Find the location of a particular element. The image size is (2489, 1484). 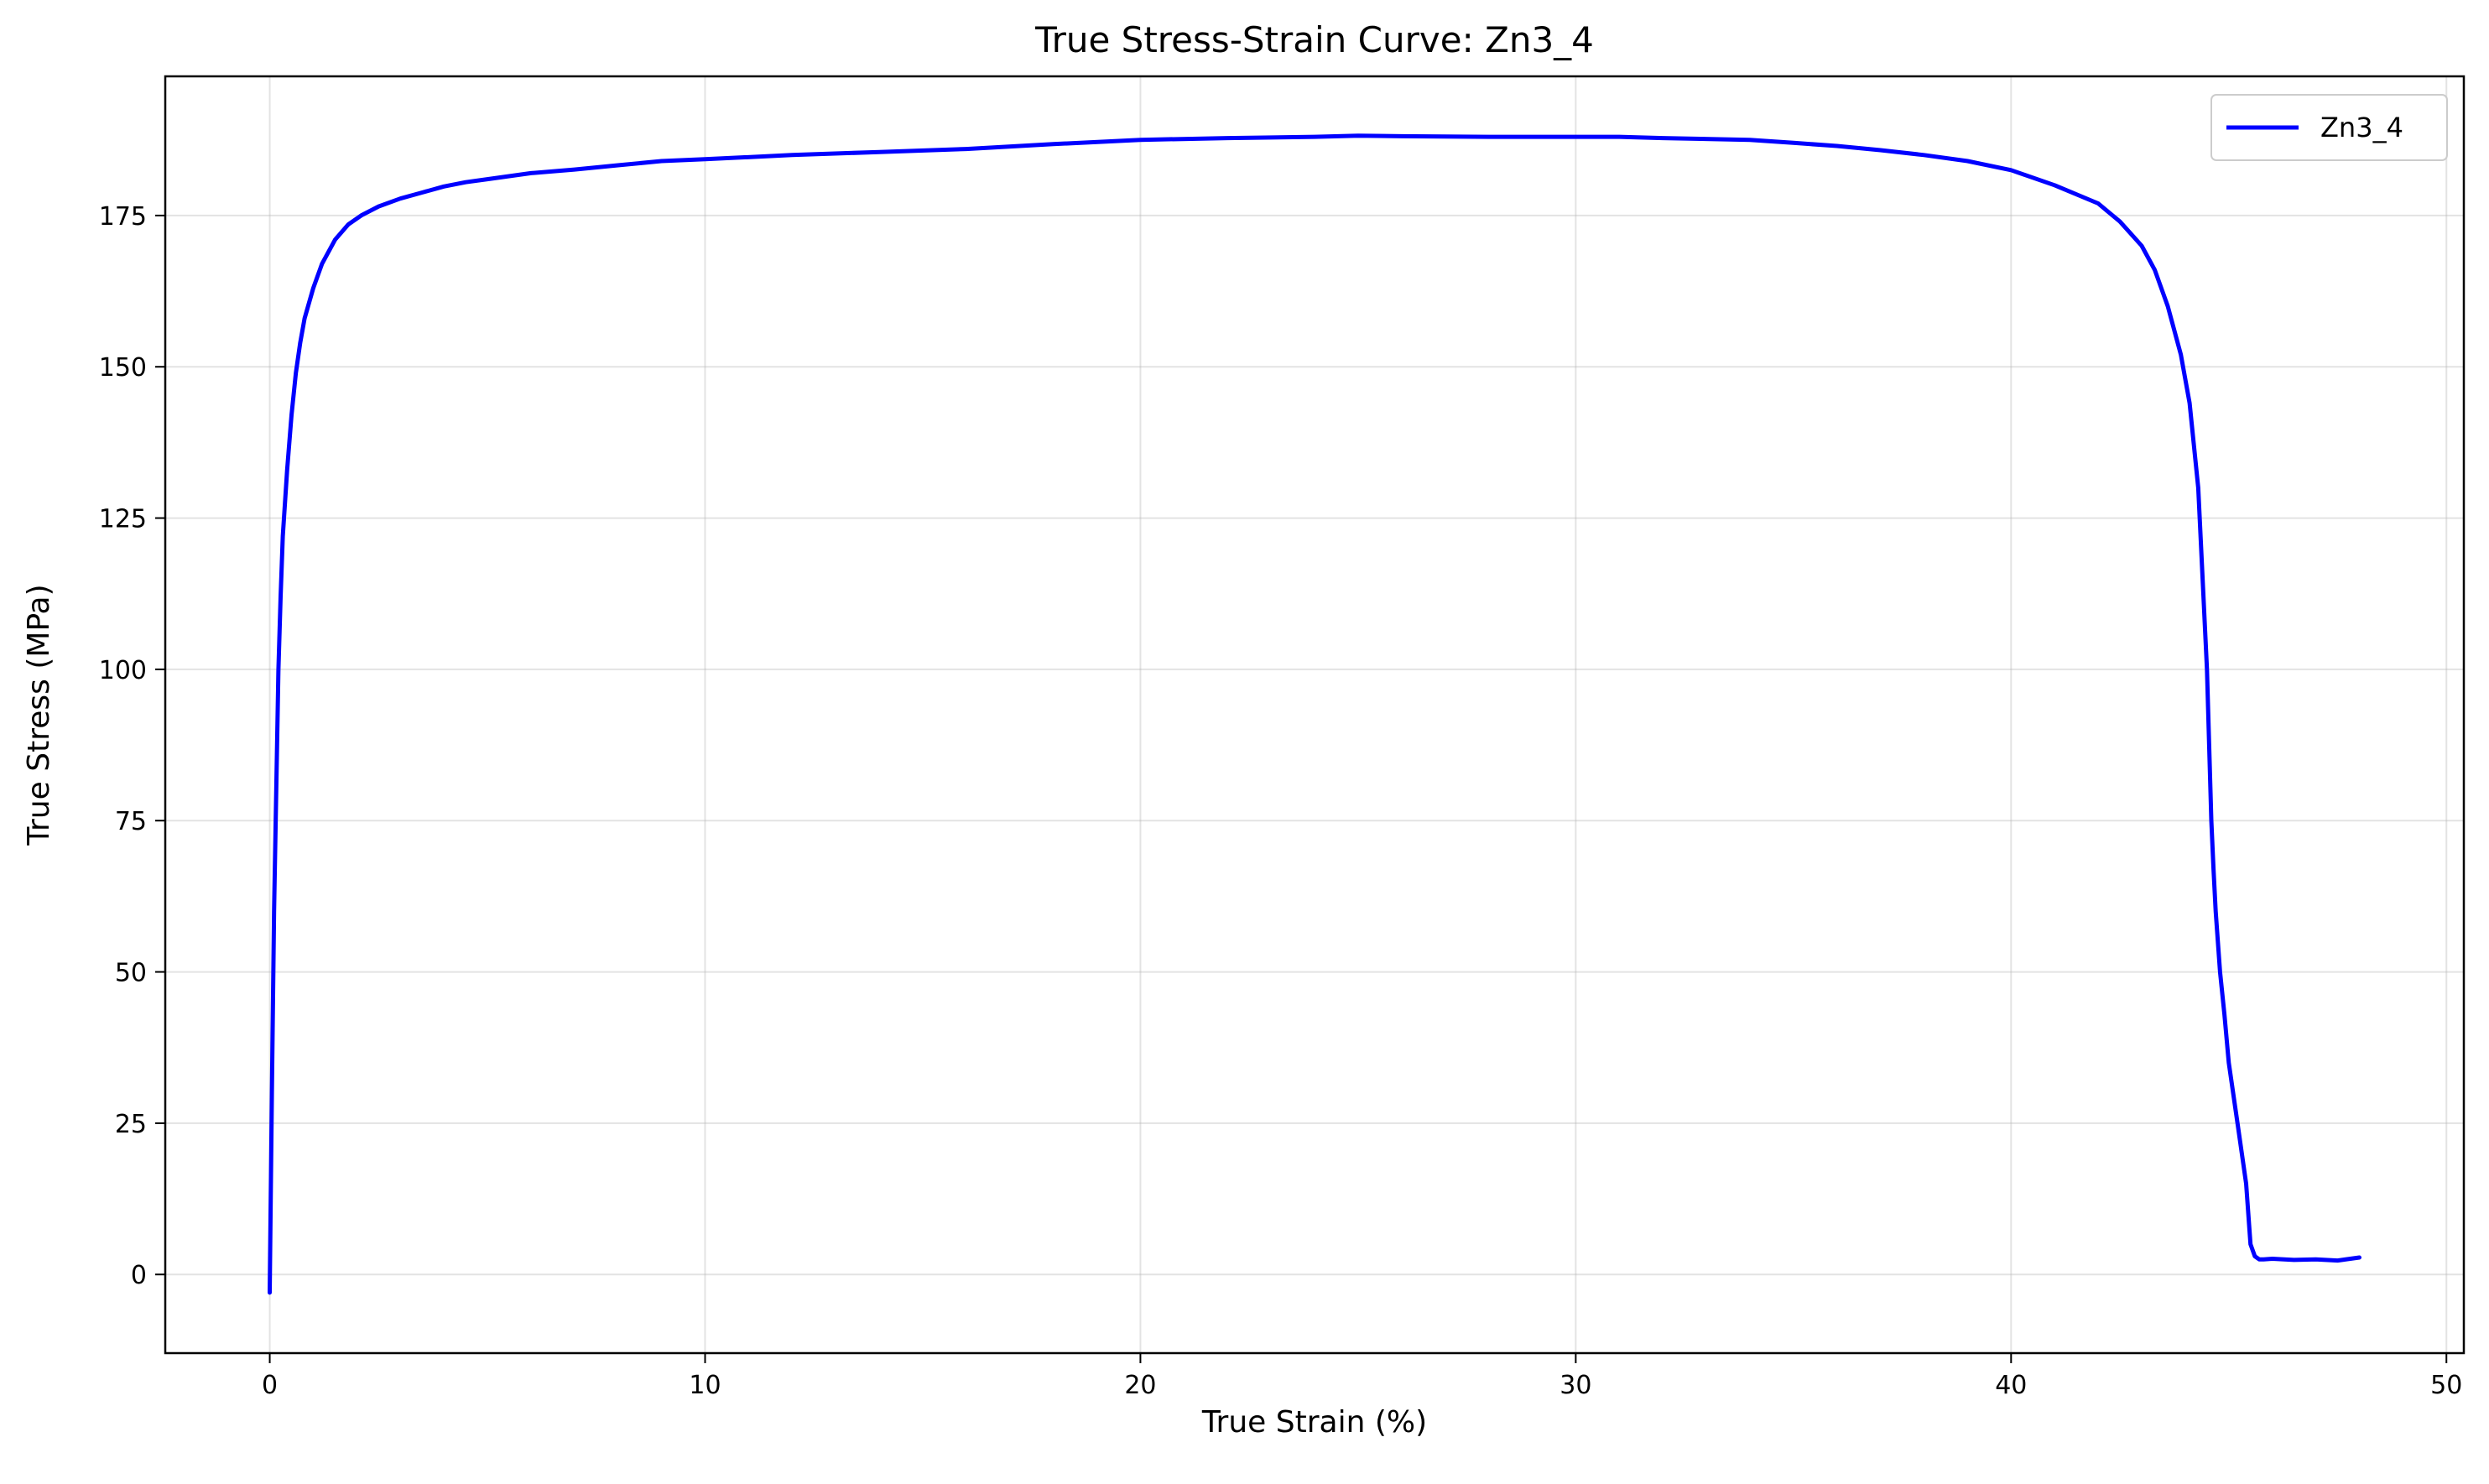

x-axis-label: True Strain (%) is located at coordinates (1314, 1422).